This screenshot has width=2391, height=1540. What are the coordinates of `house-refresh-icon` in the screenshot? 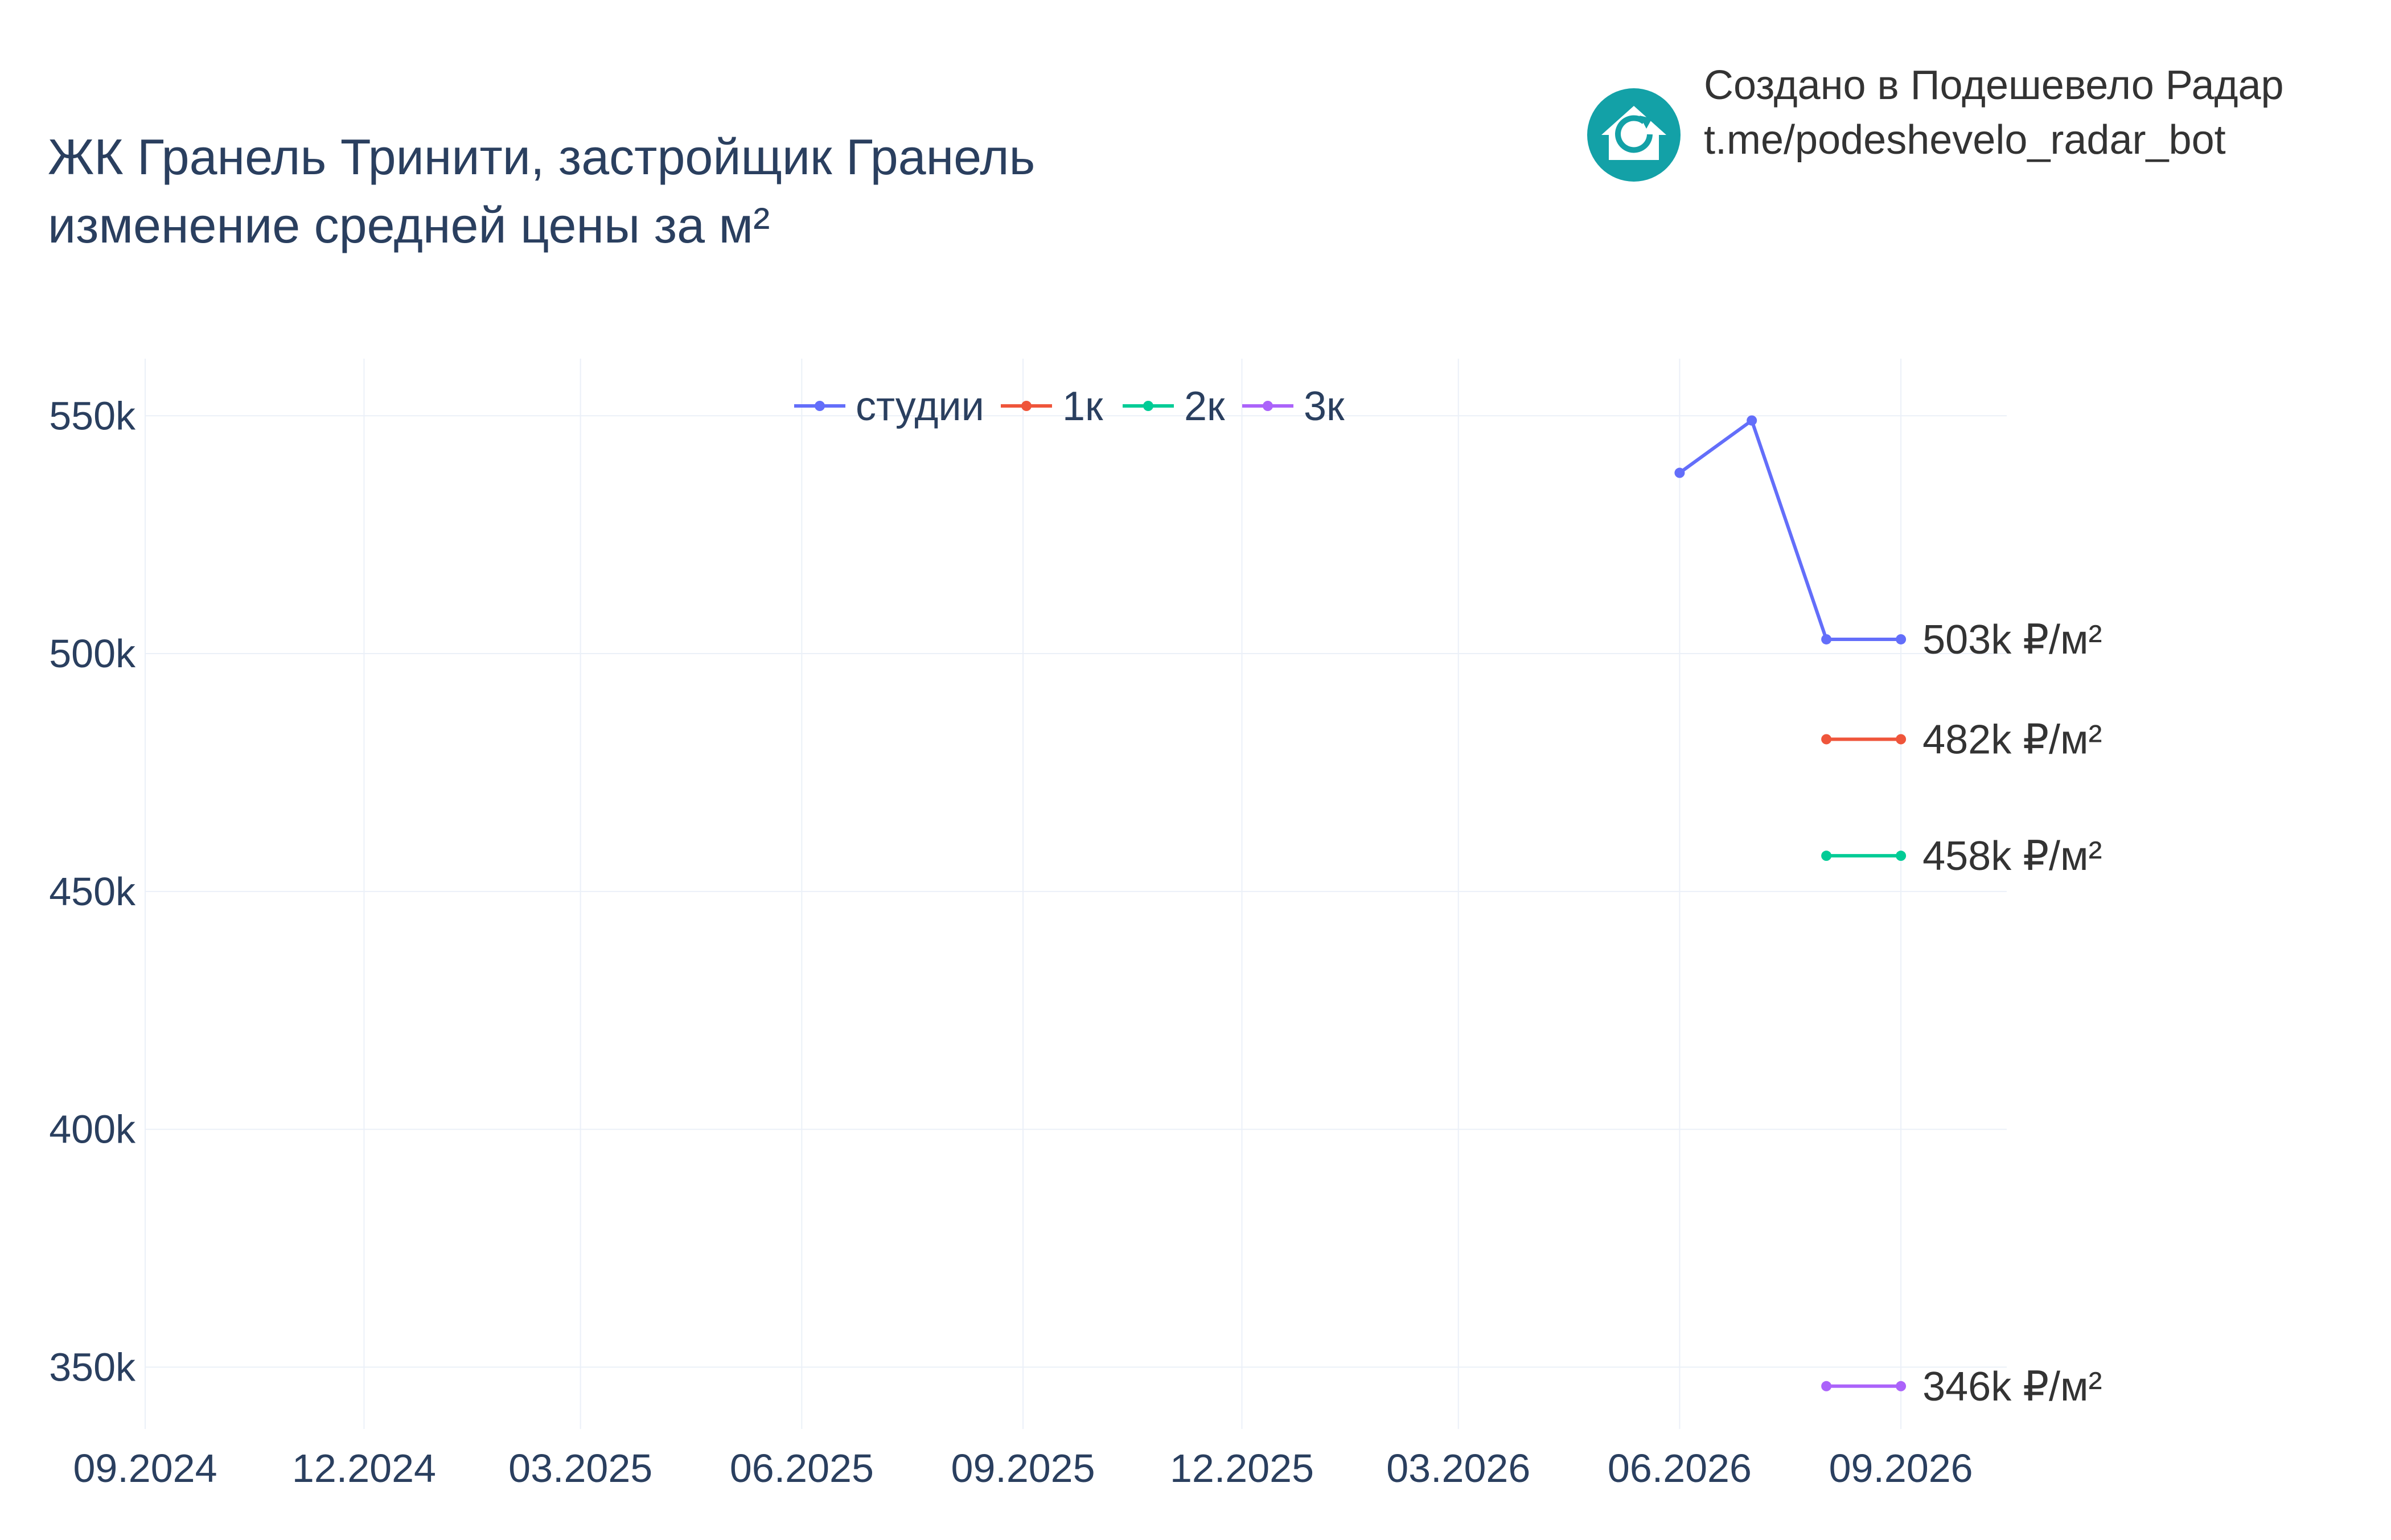 It's located at (1633, 133).